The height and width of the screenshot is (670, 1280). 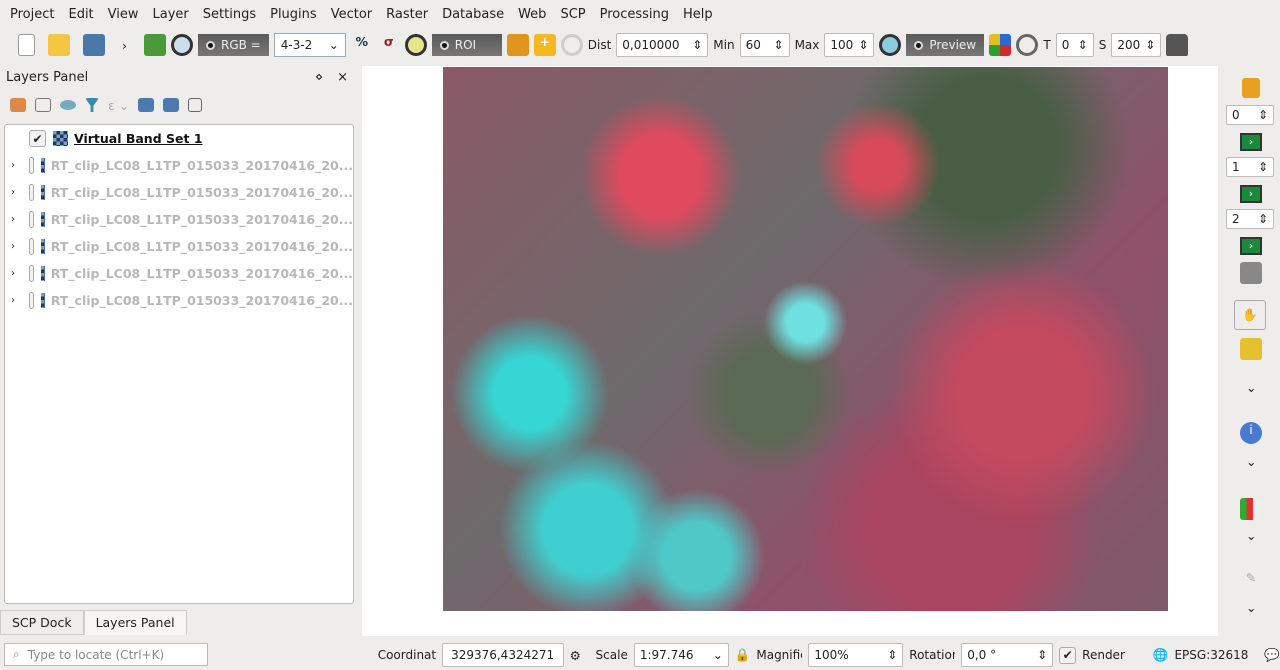 What do you see at coordinates (415, 45) in the screenshot?
I see `zoom-roi-icon` at bounding box center [415, 45].